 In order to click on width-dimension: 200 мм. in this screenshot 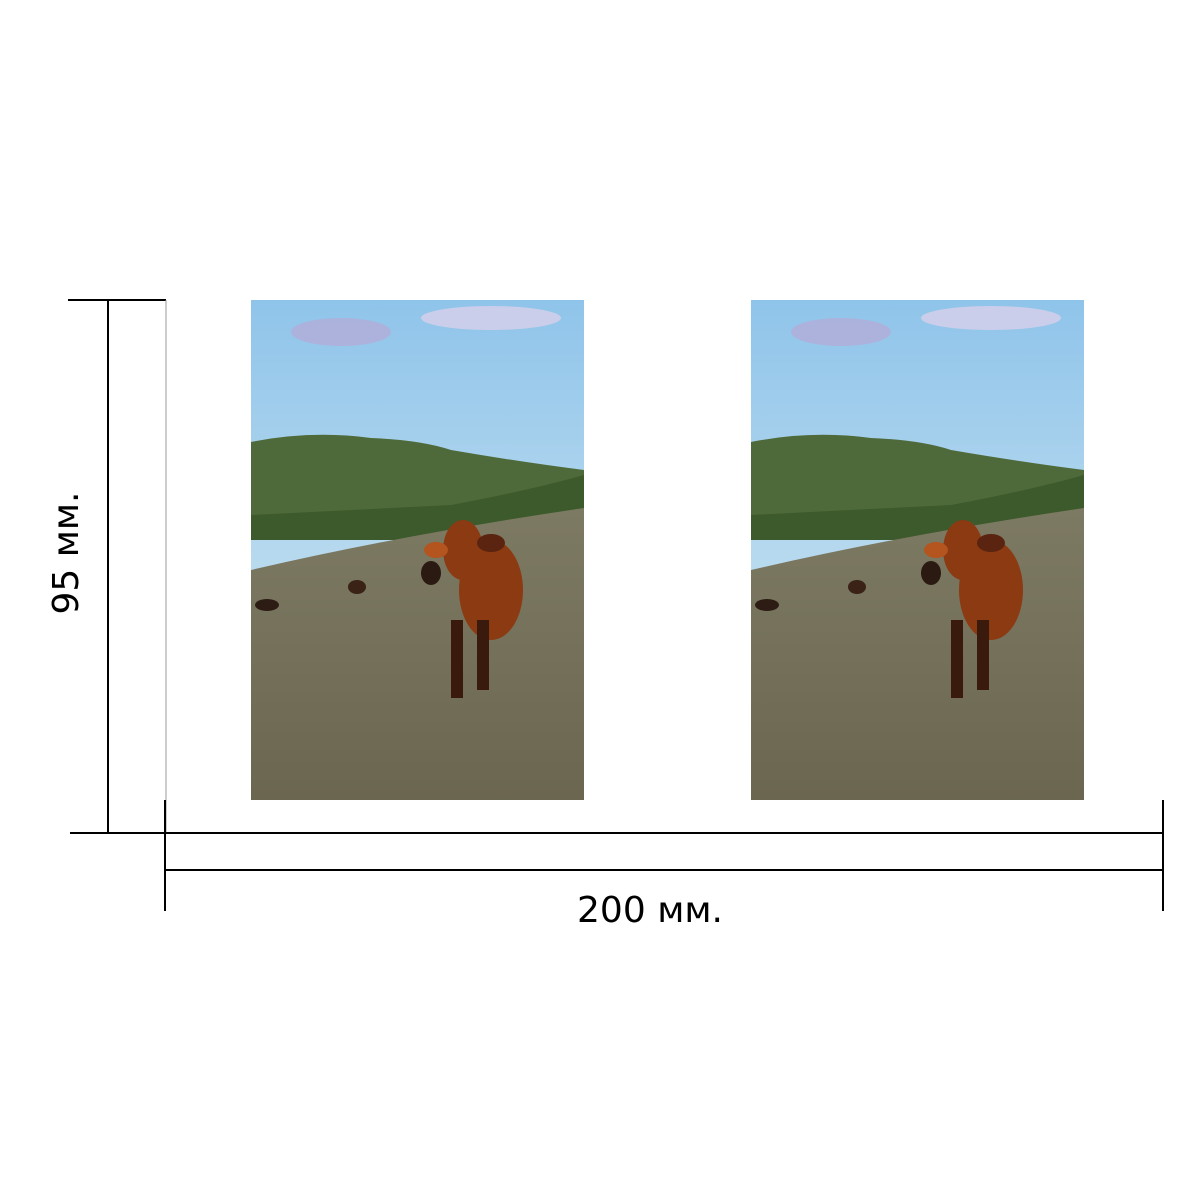, I will do `click(664, 865)`.